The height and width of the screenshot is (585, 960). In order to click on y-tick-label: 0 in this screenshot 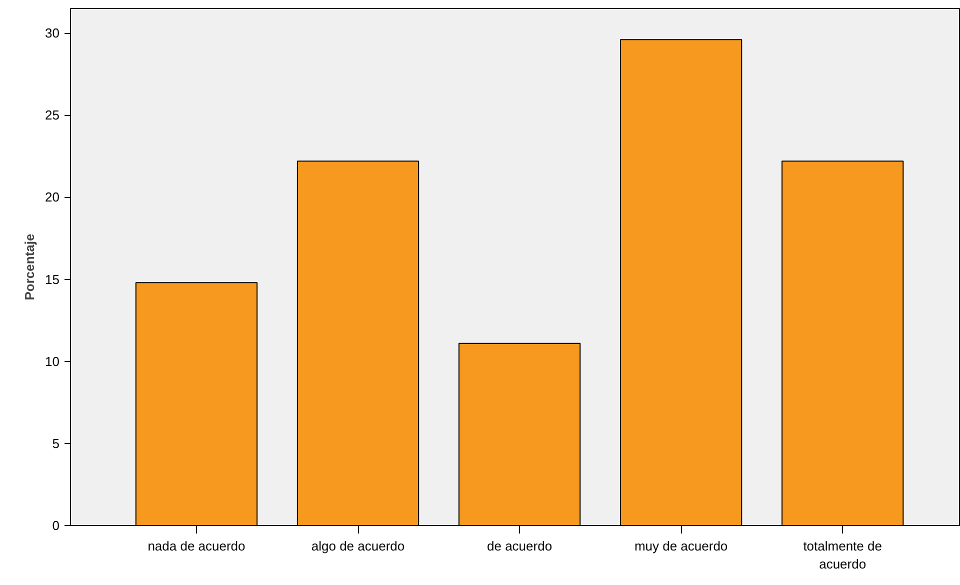, I will do `click(56, 525)`.